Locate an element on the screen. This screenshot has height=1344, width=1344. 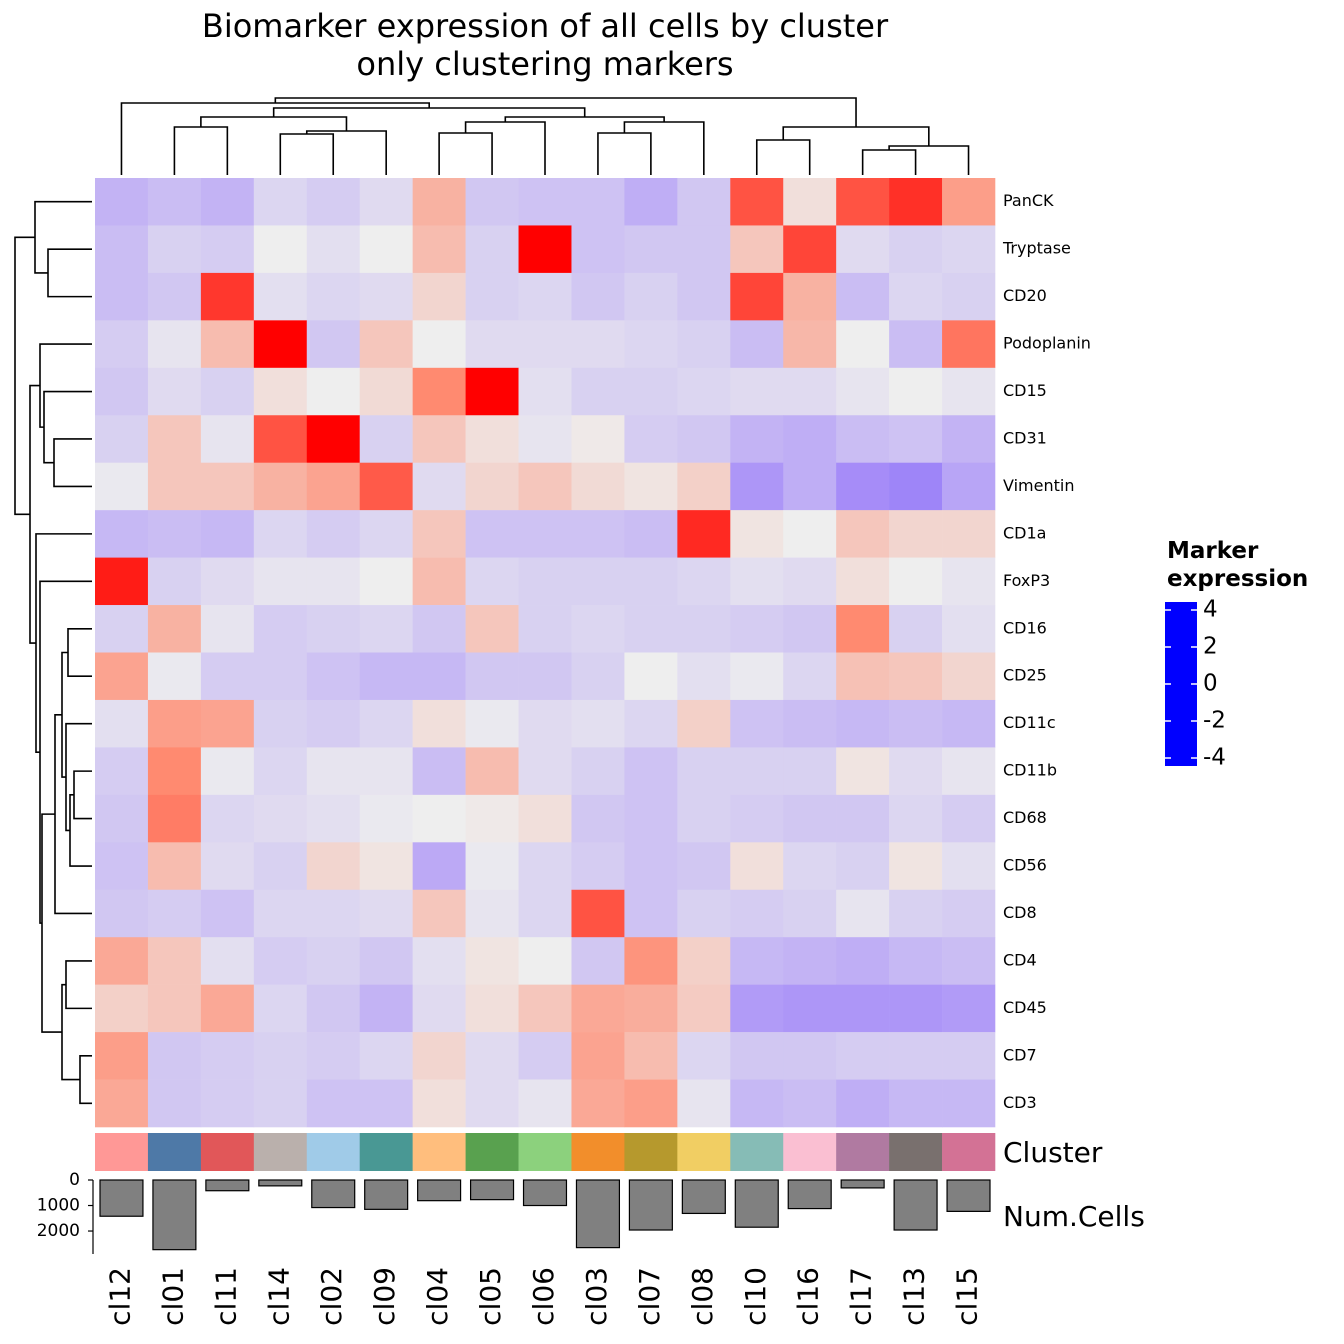
column-label: cl16 is located at coordinates (808, 1296).